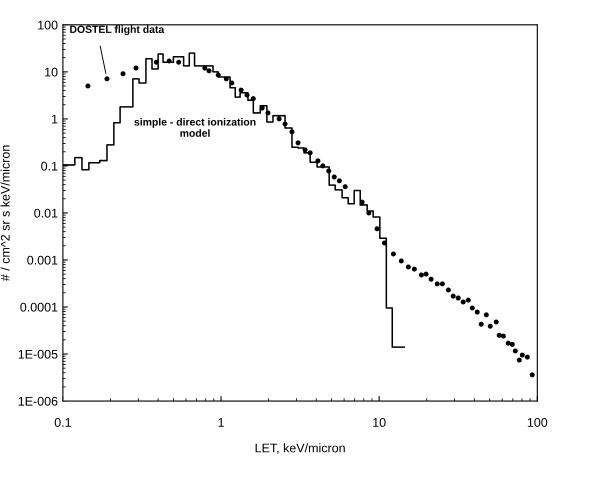 Image resolution: width=599 pixels, height=478 pixels. I want to click on y-axis-title: # / cm^2 sr s keV/micron, so click(5, 214).